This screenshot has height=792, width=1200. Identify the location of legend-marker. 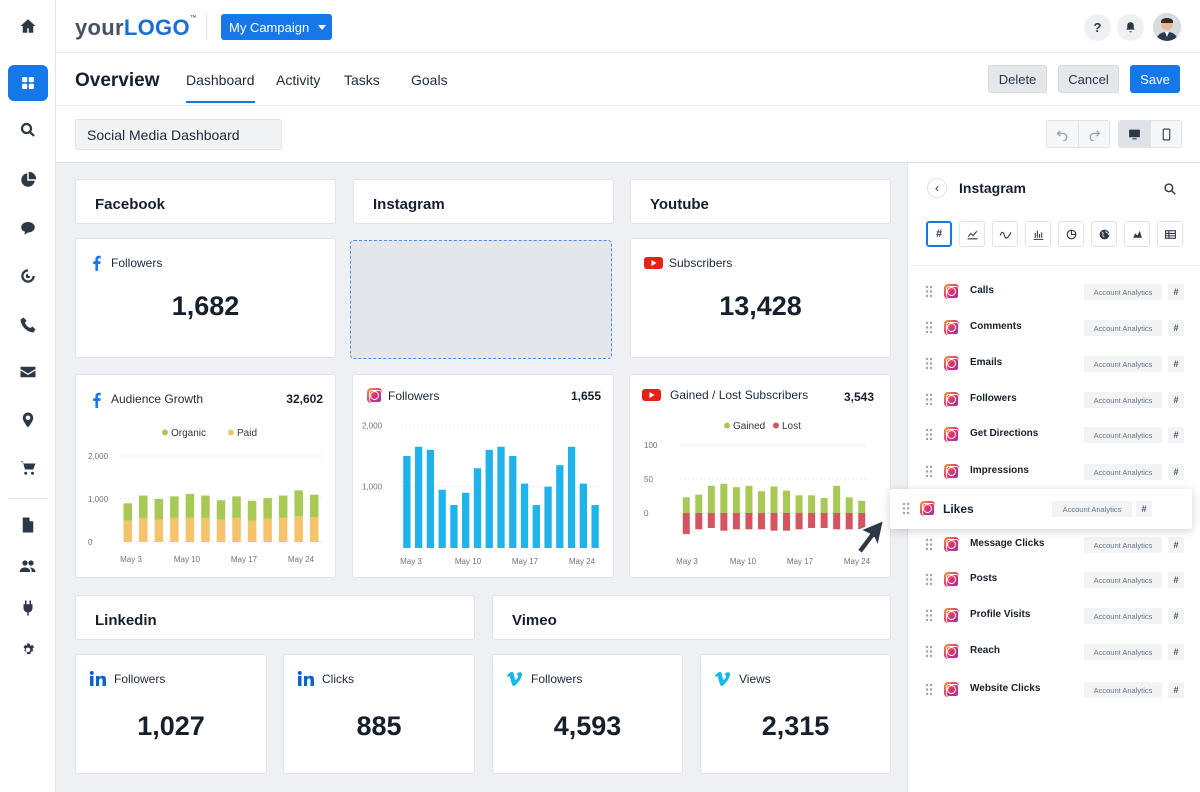
(165, 432).